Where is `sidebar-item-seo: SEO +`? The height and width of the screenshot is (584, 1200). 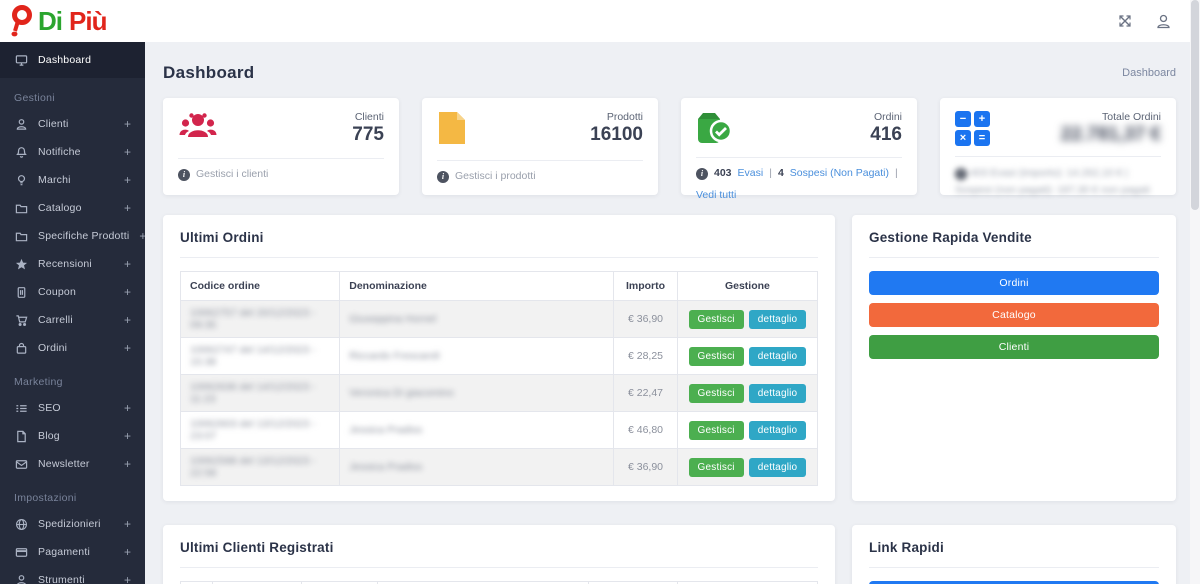 sidebar-item-seo: SEO + is located at coordinates (72, 408).